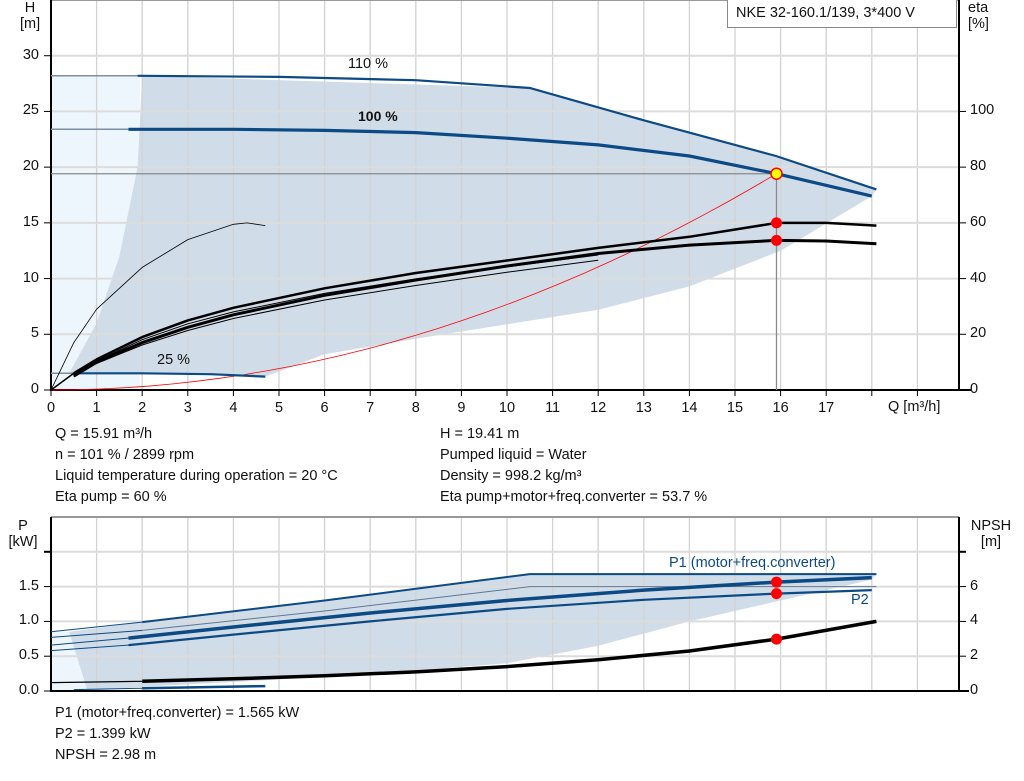 The image size is (1024, 781). Describe the element at coordinates (187, 408) in the screenshot. I see `x-tick-label: 3` at that location.